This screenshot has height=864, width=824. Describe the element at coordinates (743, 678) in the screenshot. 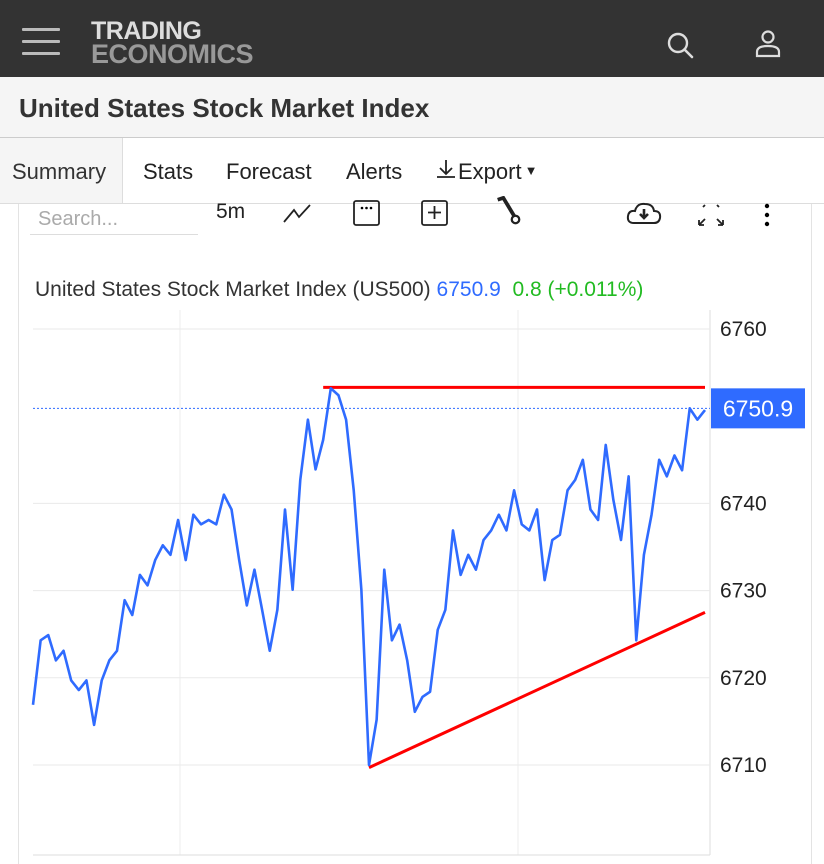

I see `y-tick-label: 6720` at that location.